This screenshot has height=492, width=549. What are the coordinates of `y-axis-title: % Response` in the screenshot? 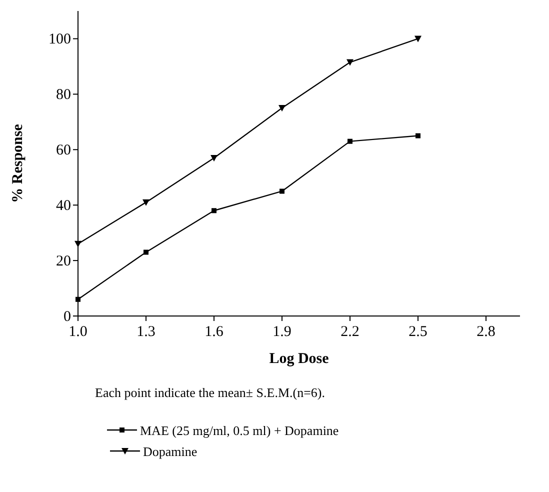 It's located at (18, 163).